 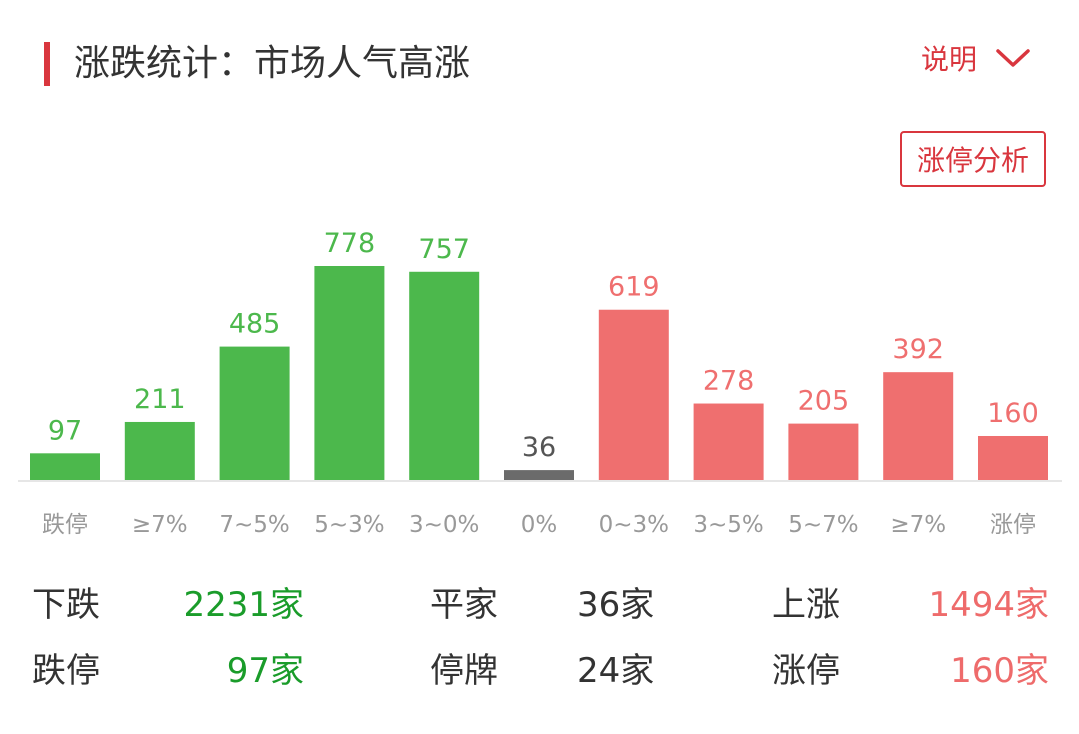 What do you see at coordinates (272, 63) in the screenshot?
I see `page-title: 涨跌统计：市场人气高涨` at bounding box center [272, 63].